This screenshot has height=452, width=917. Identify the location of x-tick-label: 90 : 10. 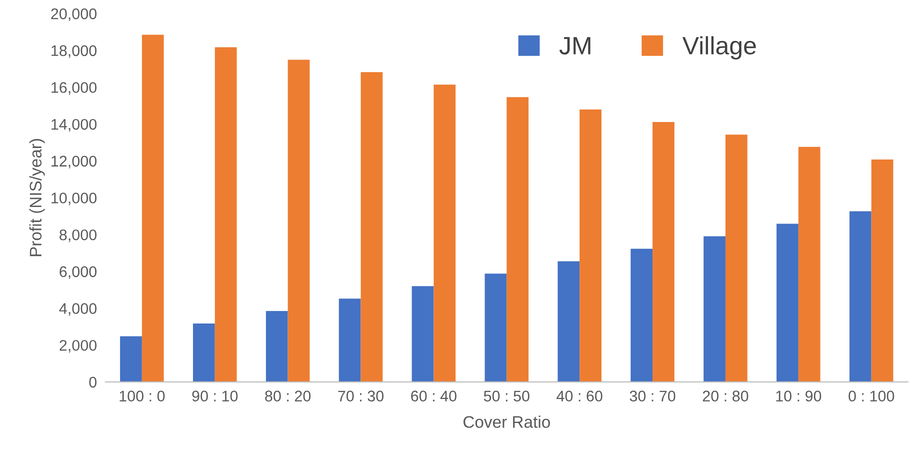
(215, 396).